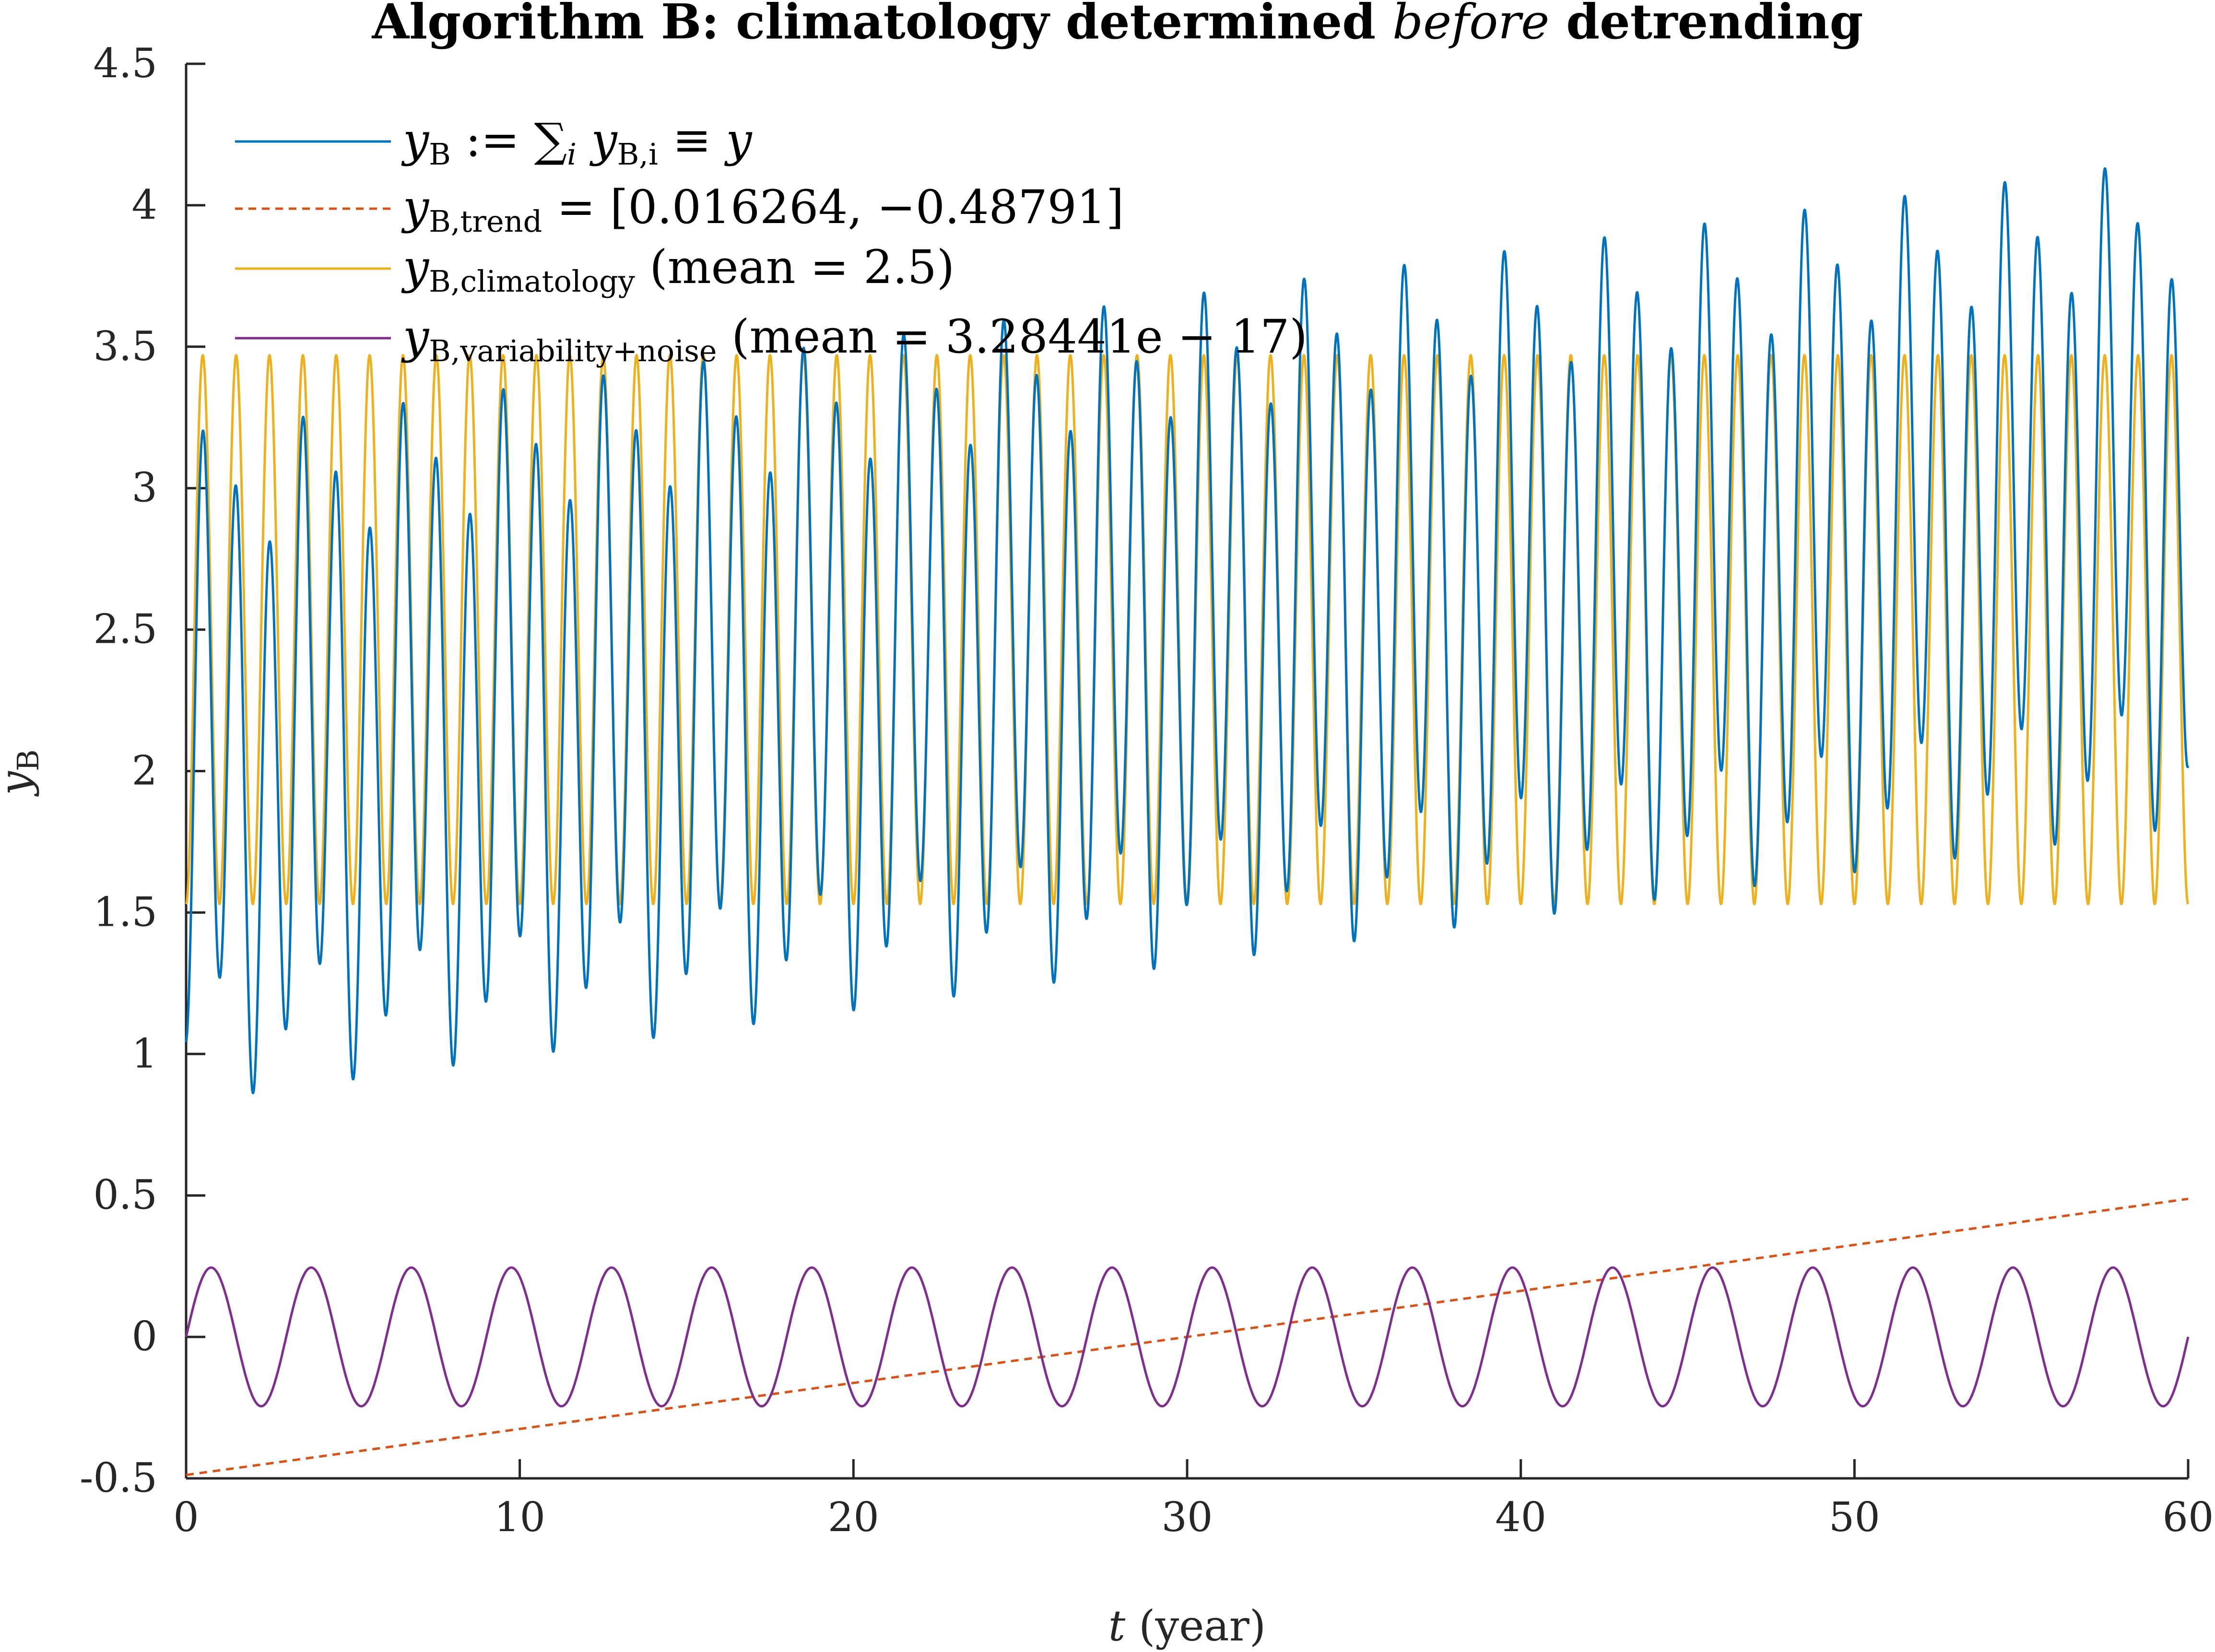  I want to click on legend-entry-total: yB := ∑i yB,i ≡ y, so click(494, 142).